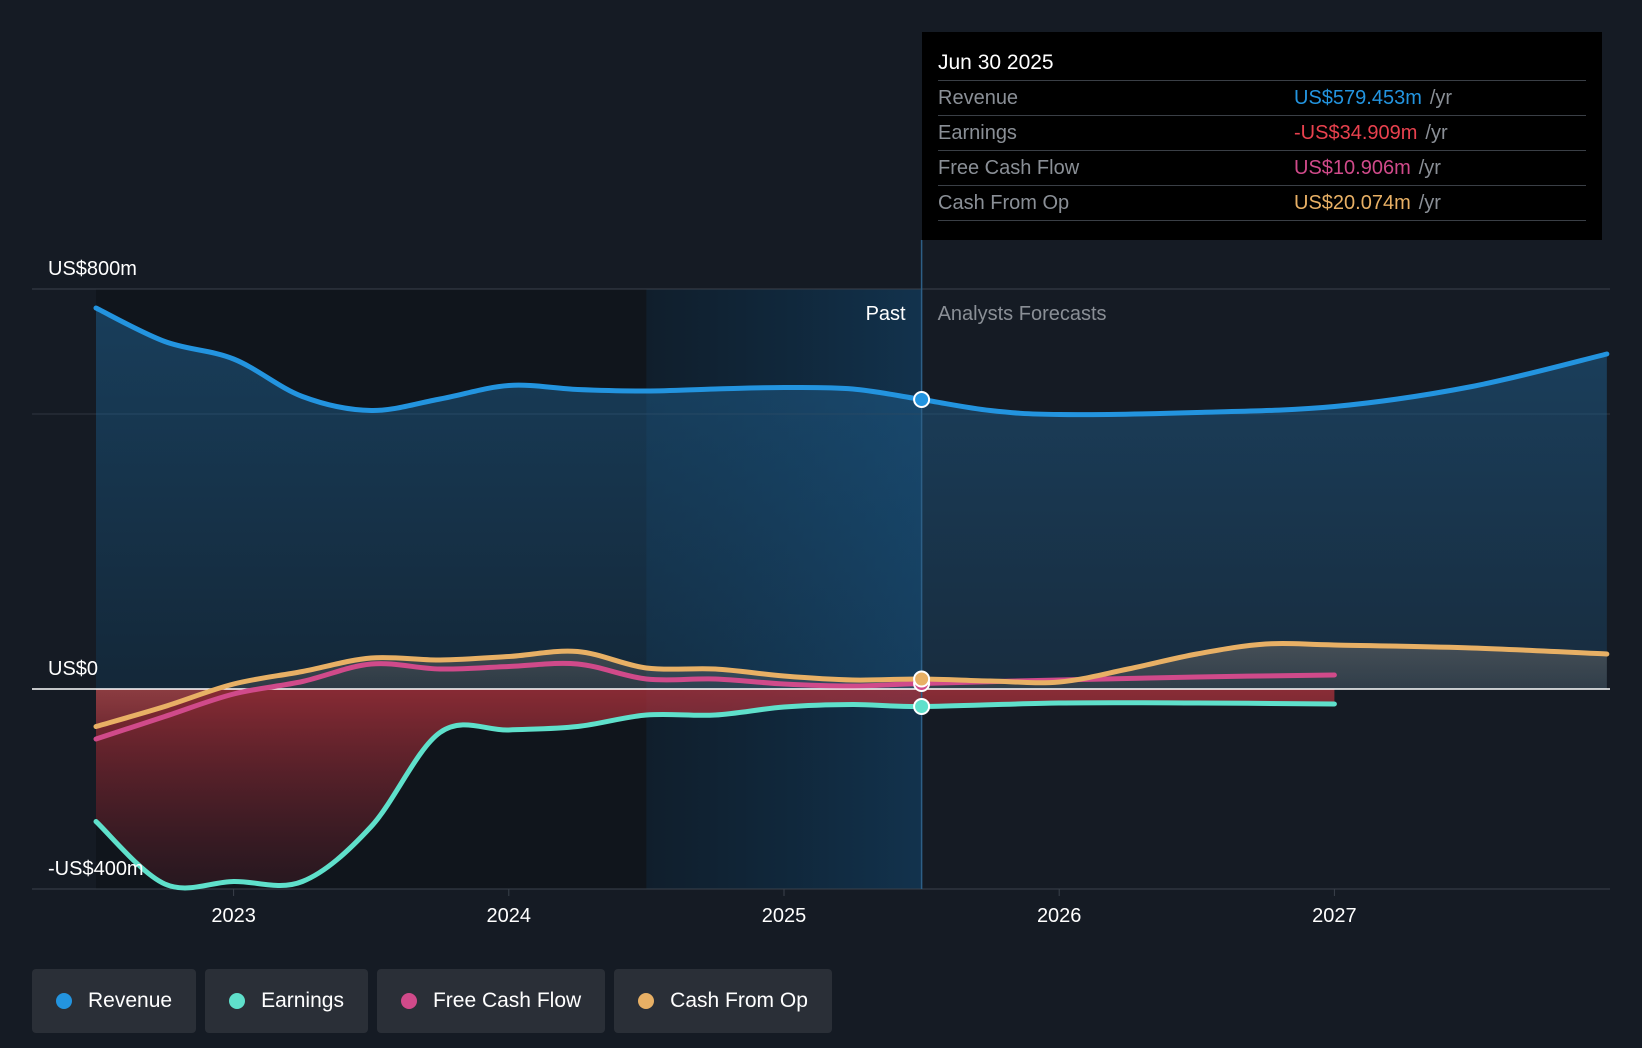 This screenshot has width=1642, height=1048. What do you see at coordinates (851, 361) in the screenshot?
I see `revenue-line` at bounding box center [851, 361].